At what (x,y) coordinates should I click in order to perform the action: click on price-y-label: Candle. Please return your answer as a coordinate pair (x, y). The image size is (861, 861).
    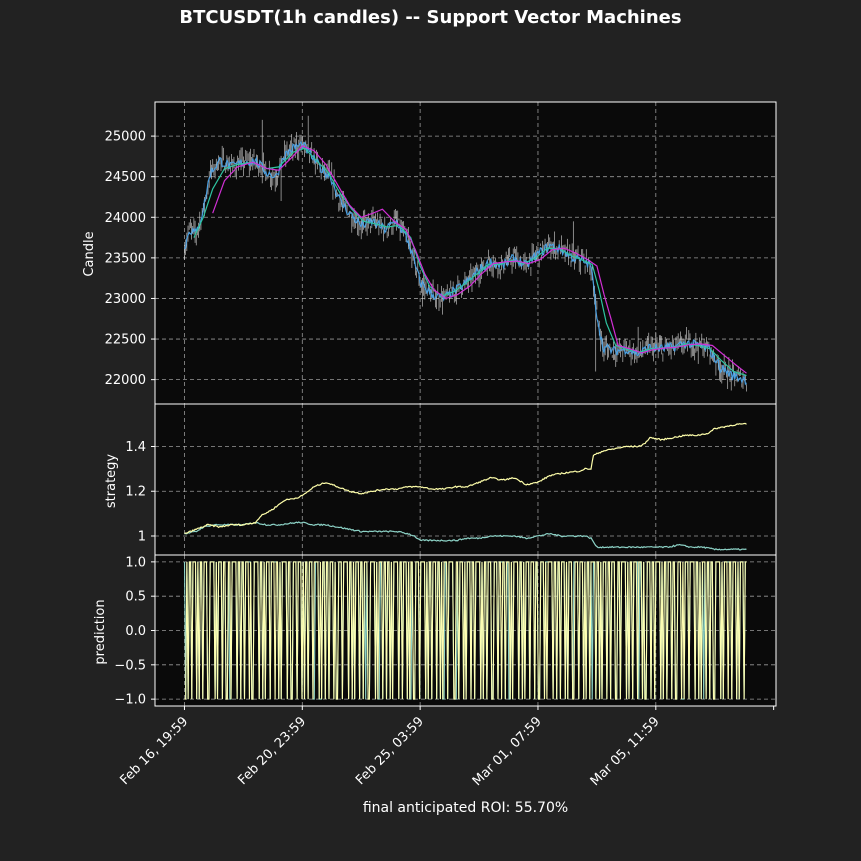
    Looking at the image, I should click on (89, 253).